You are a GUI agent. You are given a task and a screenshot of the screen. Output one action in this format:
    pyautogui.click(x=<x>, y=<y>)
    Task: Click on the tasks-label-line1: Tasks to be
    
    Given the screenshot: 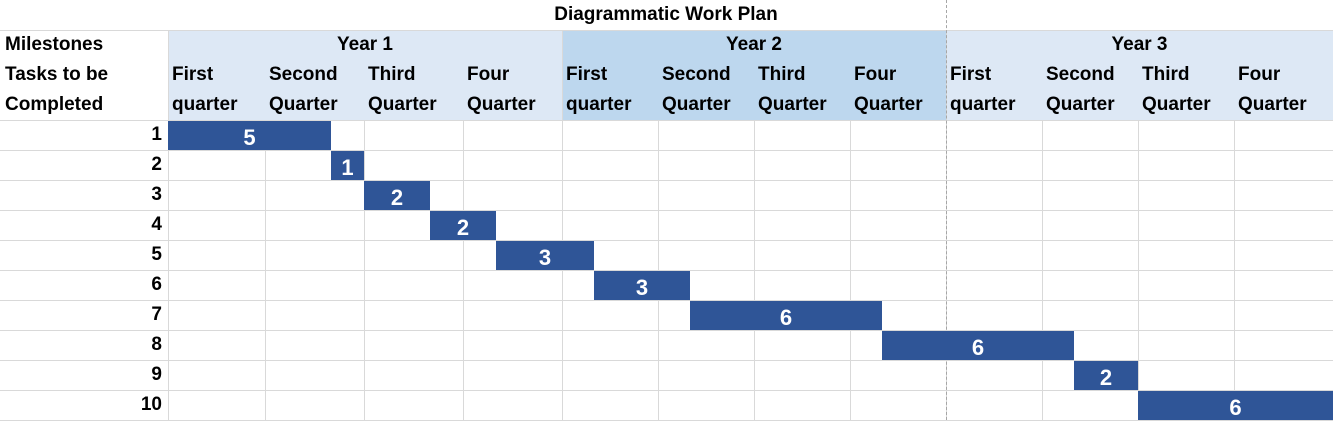 What is the action you would take?
    pyautogui.click(x=57, y=74)
    